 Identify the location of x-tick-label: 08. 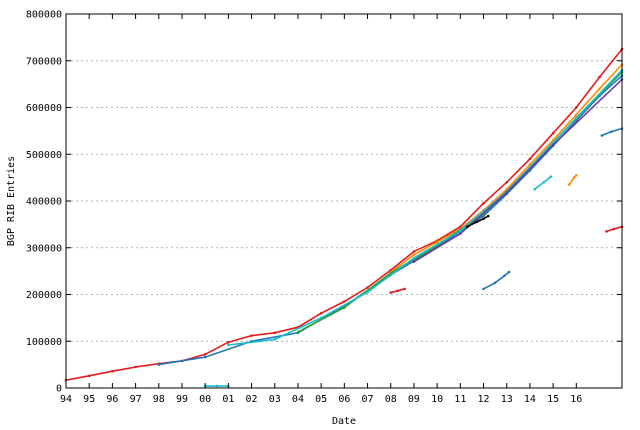
(391, 399).